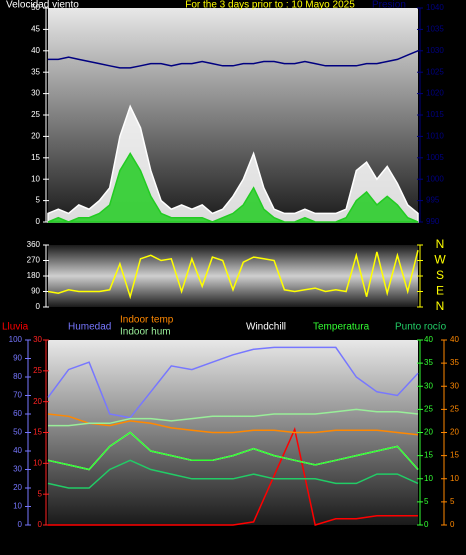 The width and height of the screenshot is (466, 555). Describe the element at coordinates (145, 332) in the screenshot. I see `legend-label: Indoor hum` at that location.